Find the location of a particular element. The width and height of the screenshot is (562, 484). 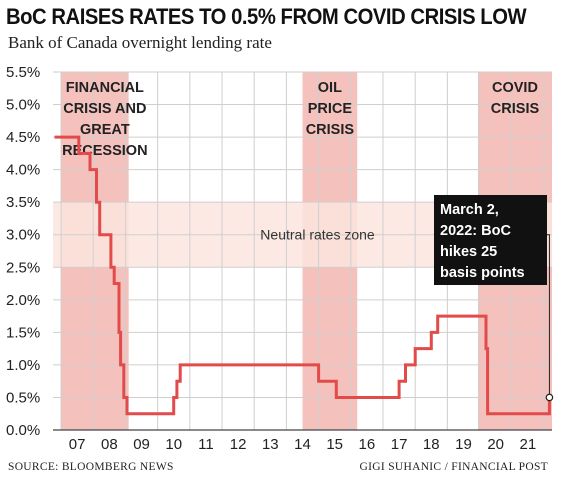

annotation-text: March 2, 2022: BoC hikes 25 basis points is located at coordinates (482, 241).